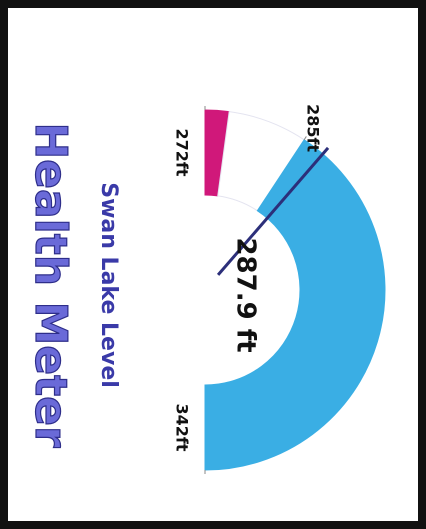 This screenshot has width=426, height=529. What do you see at coordinates (182, 152) in the screenshot?
I see `tick-label: 272ft` at bounding box center [182, 152].